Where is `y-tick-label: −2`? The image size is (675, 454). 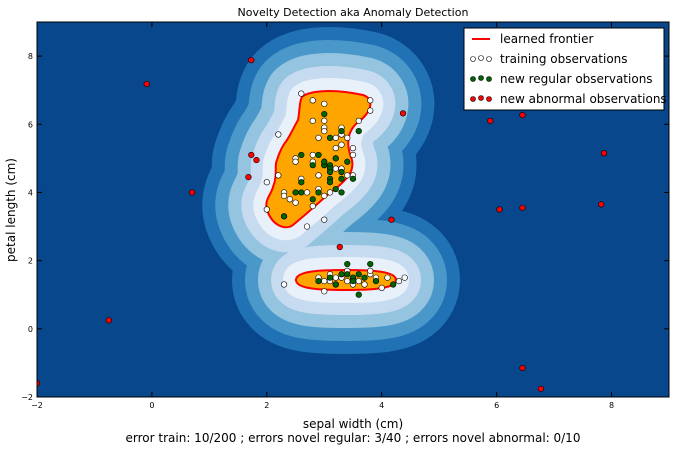 y-tick-label: −2 is located at coordinates (27, 397).